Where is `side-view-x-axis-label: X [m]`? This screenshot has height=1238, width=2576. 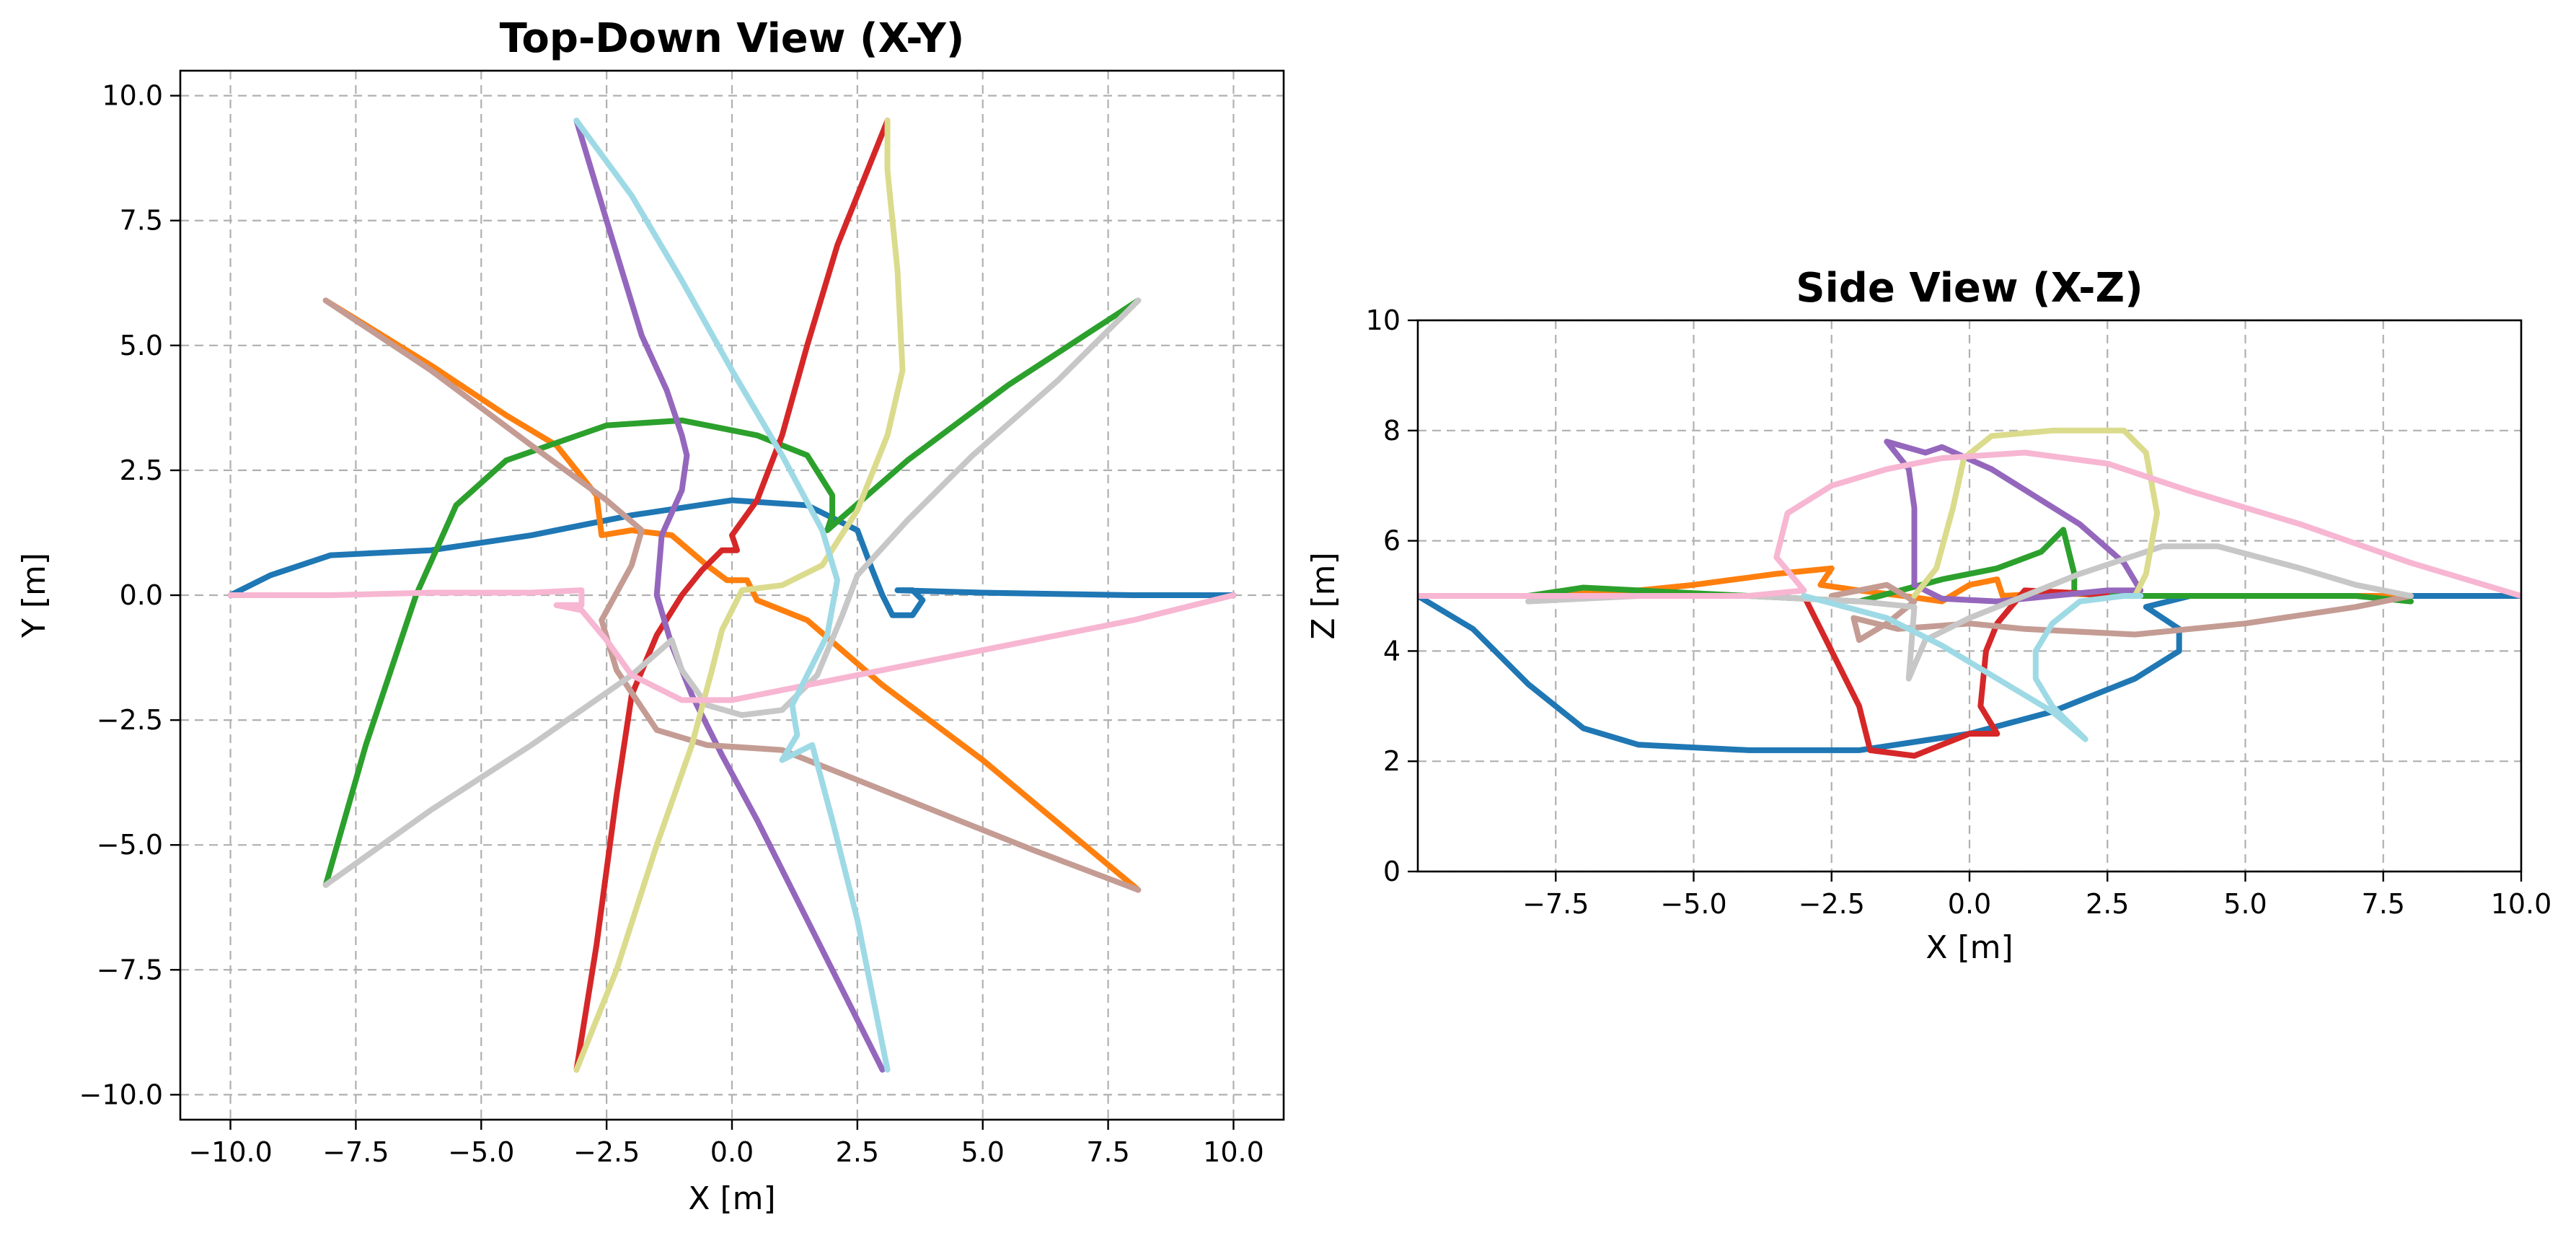 side-view-x-axis-label: X [m] is located at coordinates (1969, 947).